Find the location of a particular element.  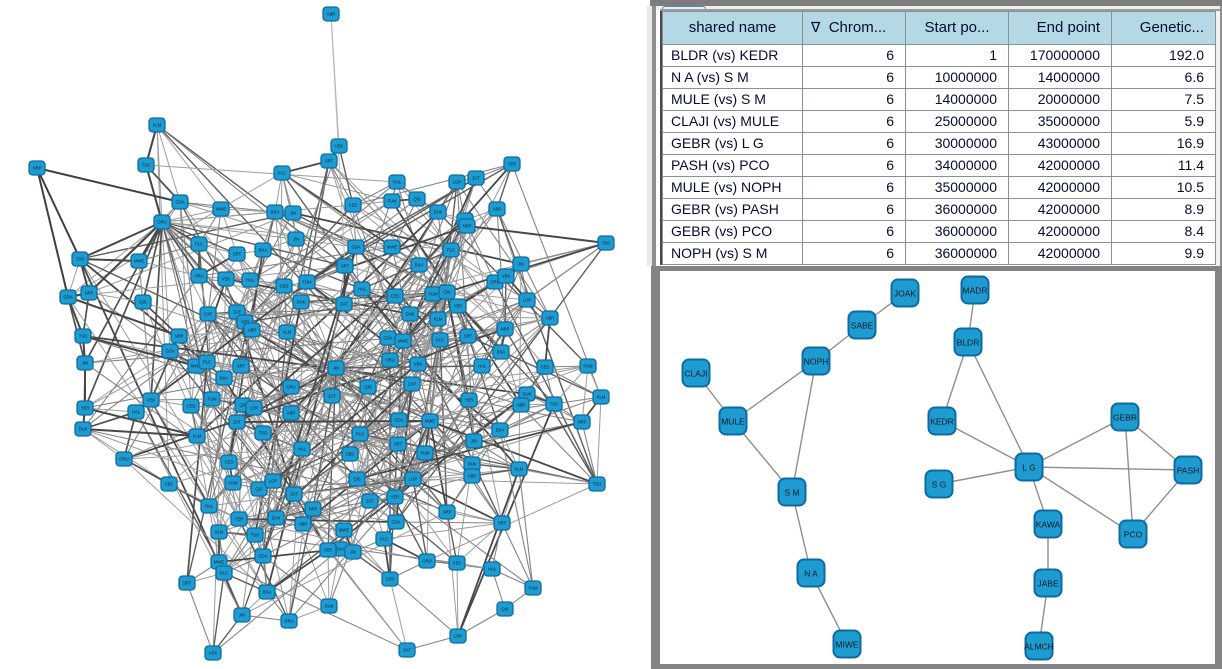

svg-text: BLDR is located at coordinates (968, 343).